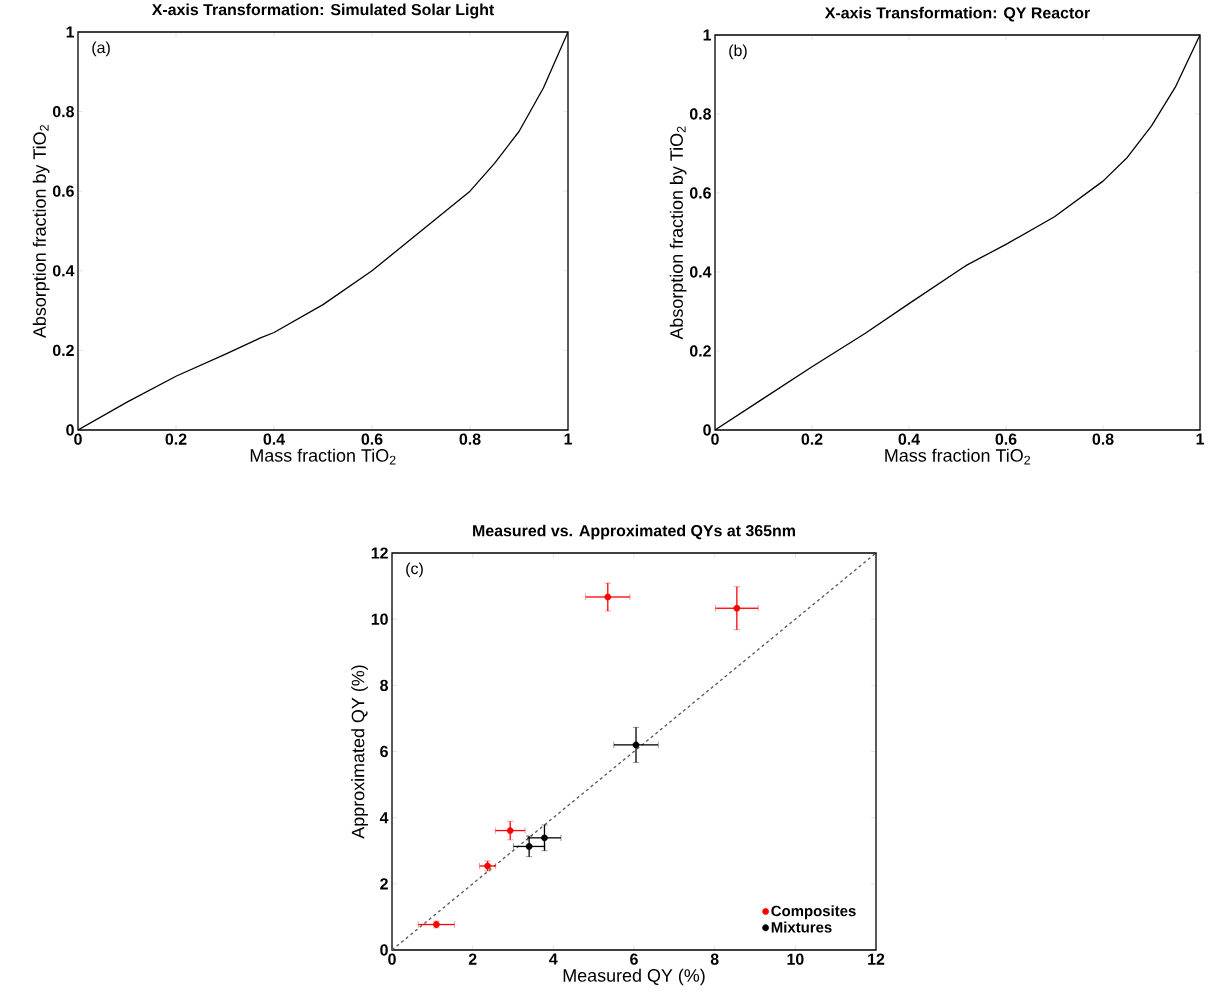 The height and width of the screenshot is (999, 1210). What do you see at coordinates (634, 532) in the screenshot?
I see `chart-title: Measured vs. Approximated QYs at 365nm` at bounding box center [634, 532].